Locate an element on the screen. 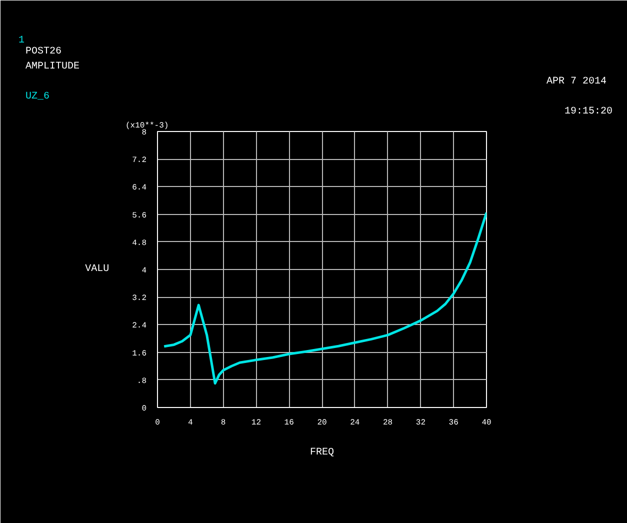 Image resolution: width=627 pixels, height=523 pixels. text: AMPLITUDE is located at coordinates (53, 67).